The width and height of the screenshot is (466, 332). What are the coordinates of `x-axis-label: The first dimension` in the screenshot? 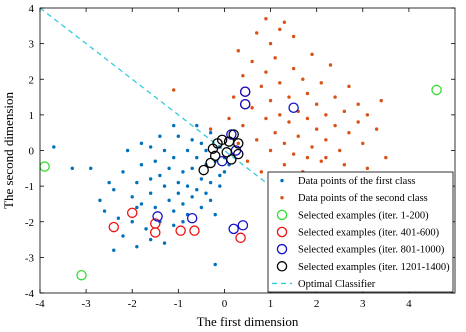 It's located at (248, 321).